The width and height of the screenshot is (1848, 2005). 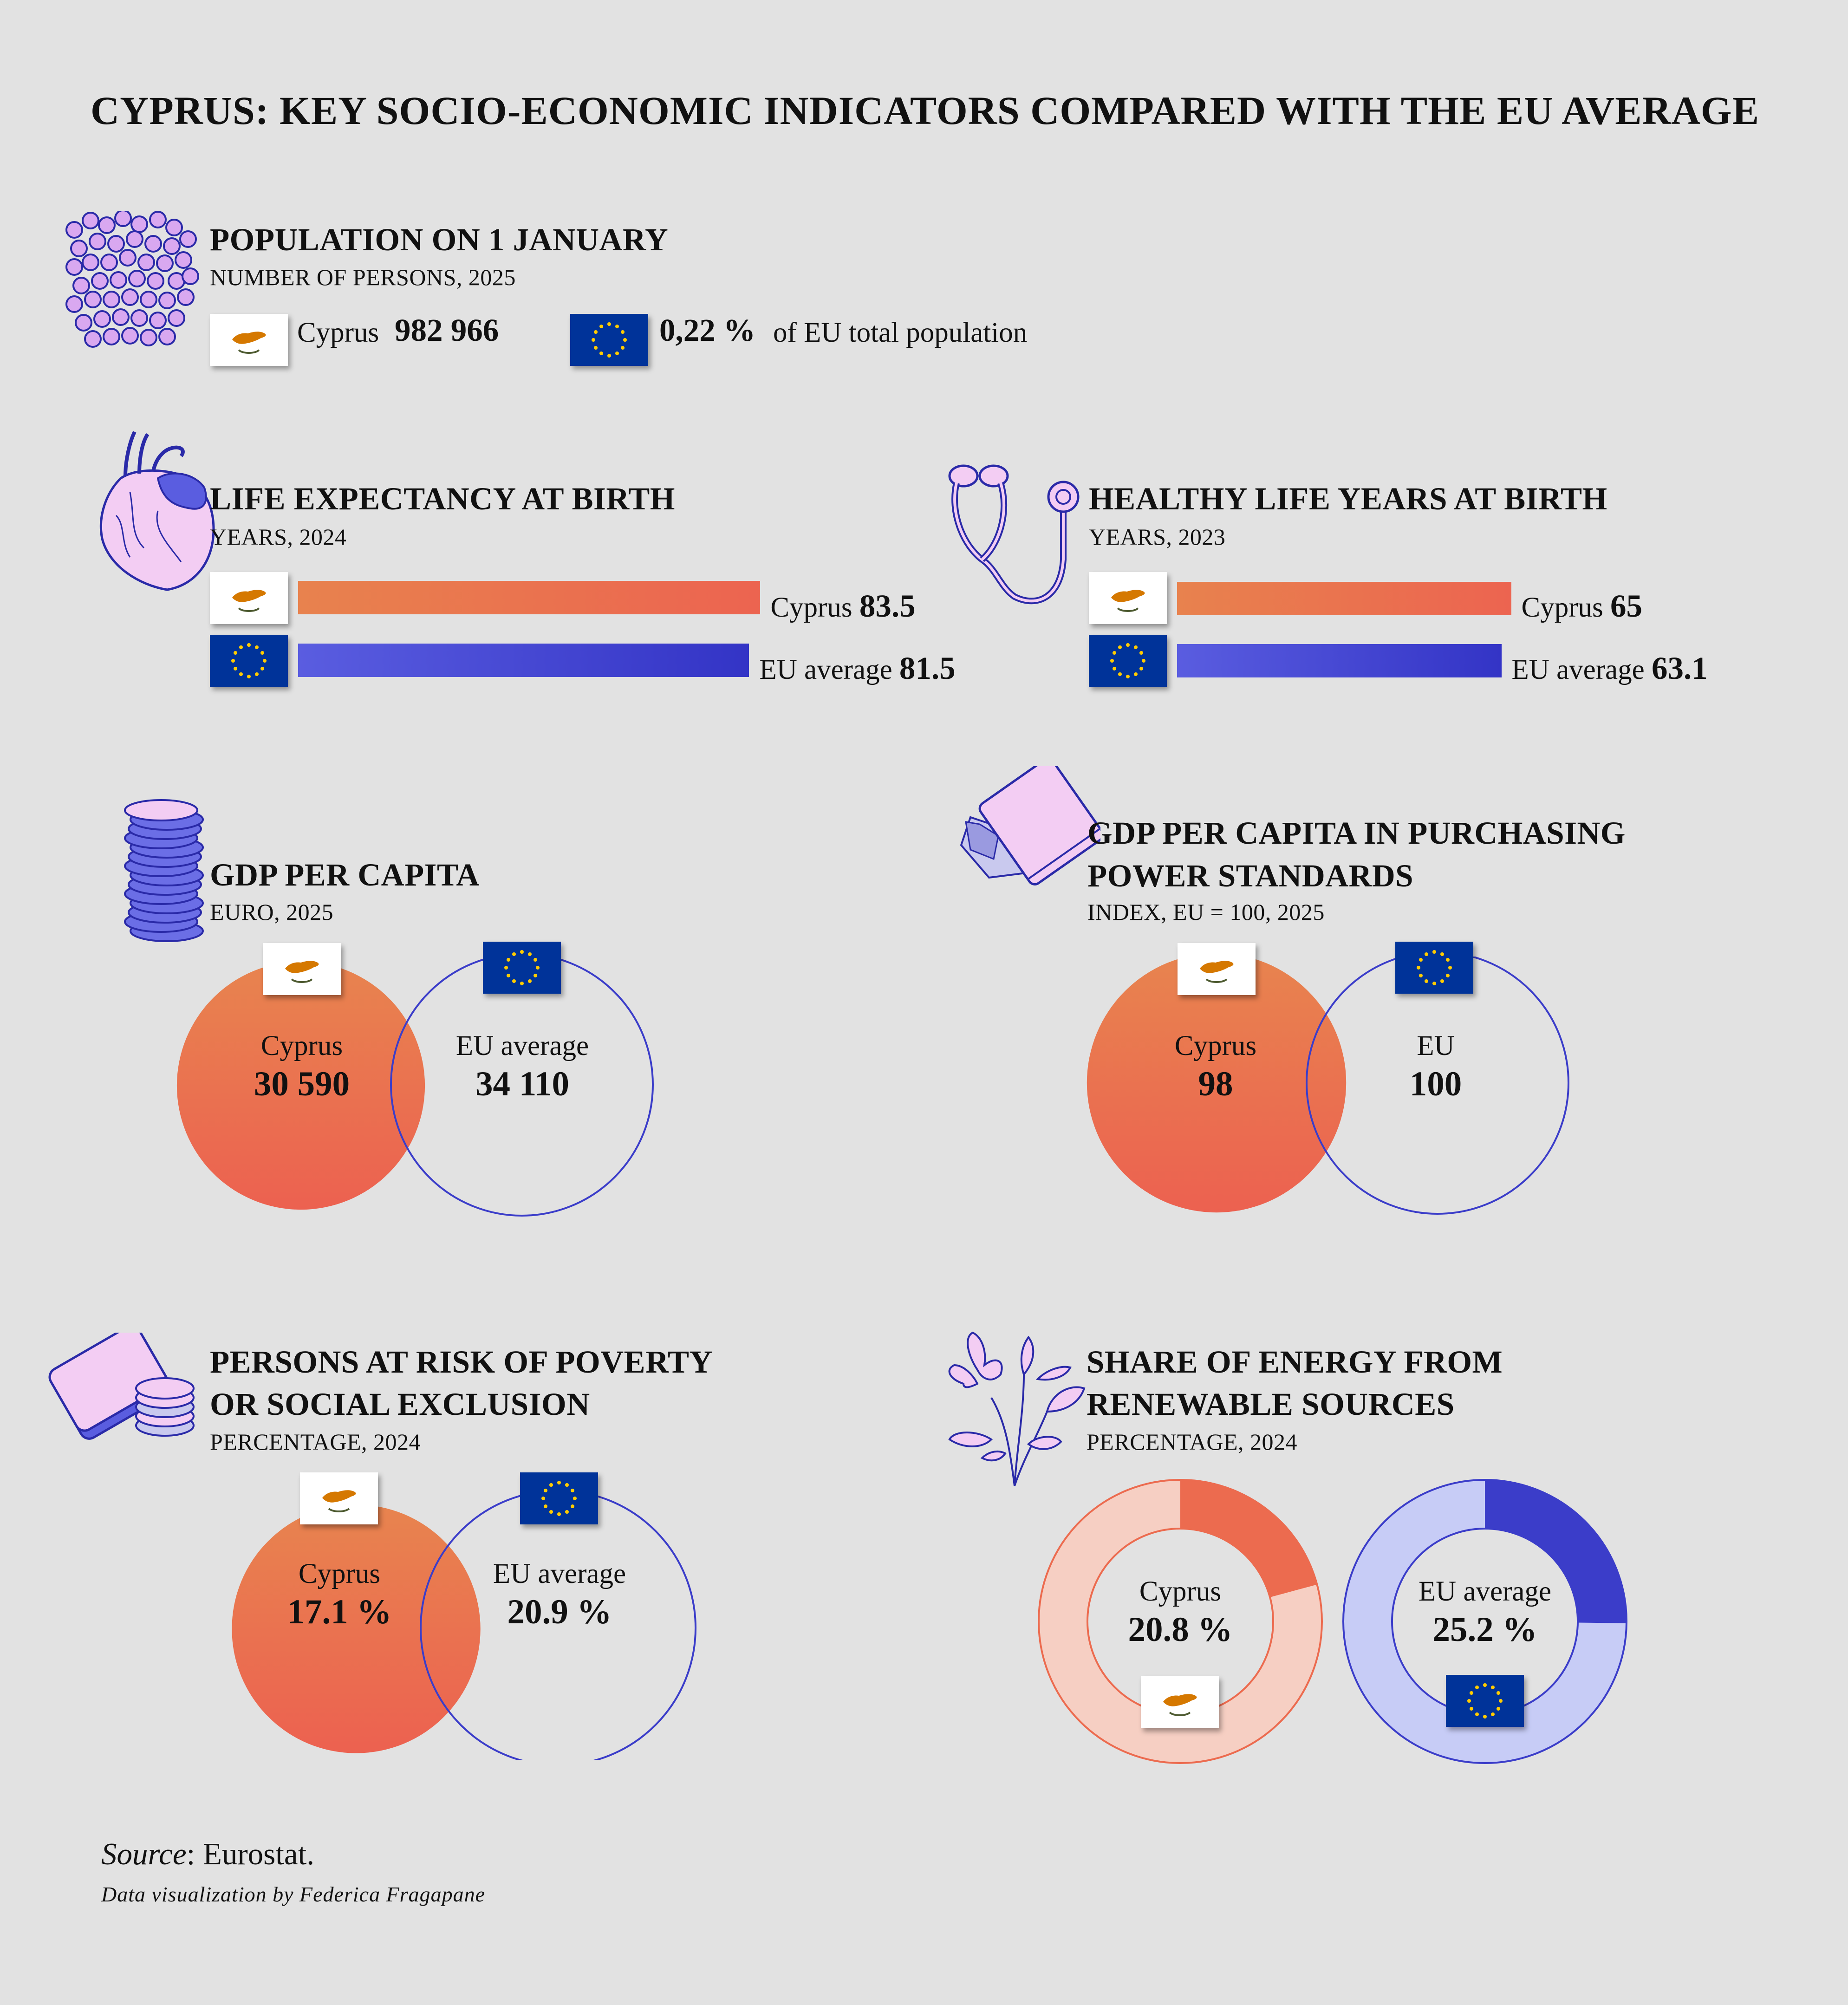 What do you see at coordinates (1180, 1629) in the screenshot?
I see `renewables-cyprus-value: 20.8 %` at bounding box center [1180, 1629].